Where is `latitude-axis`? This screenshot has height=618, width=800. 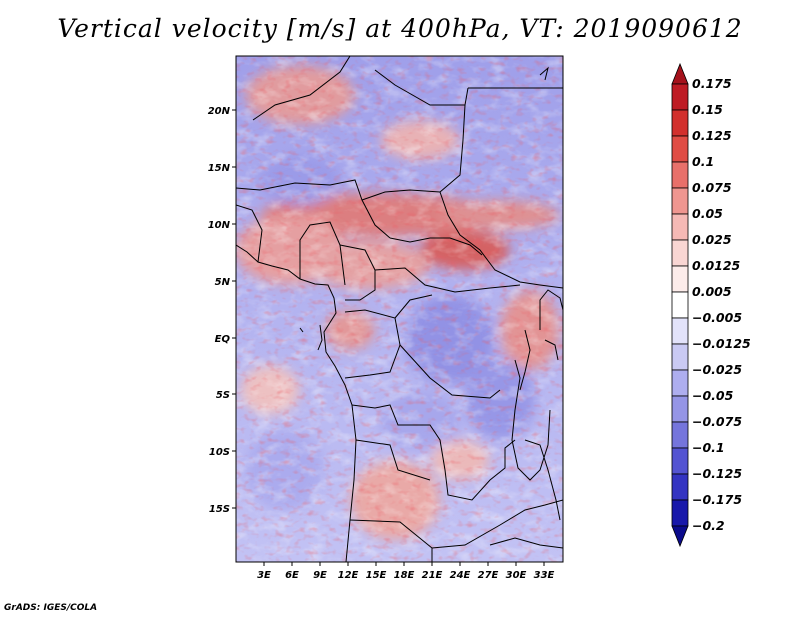 latitude-axis is located at coordinates (234, 309).